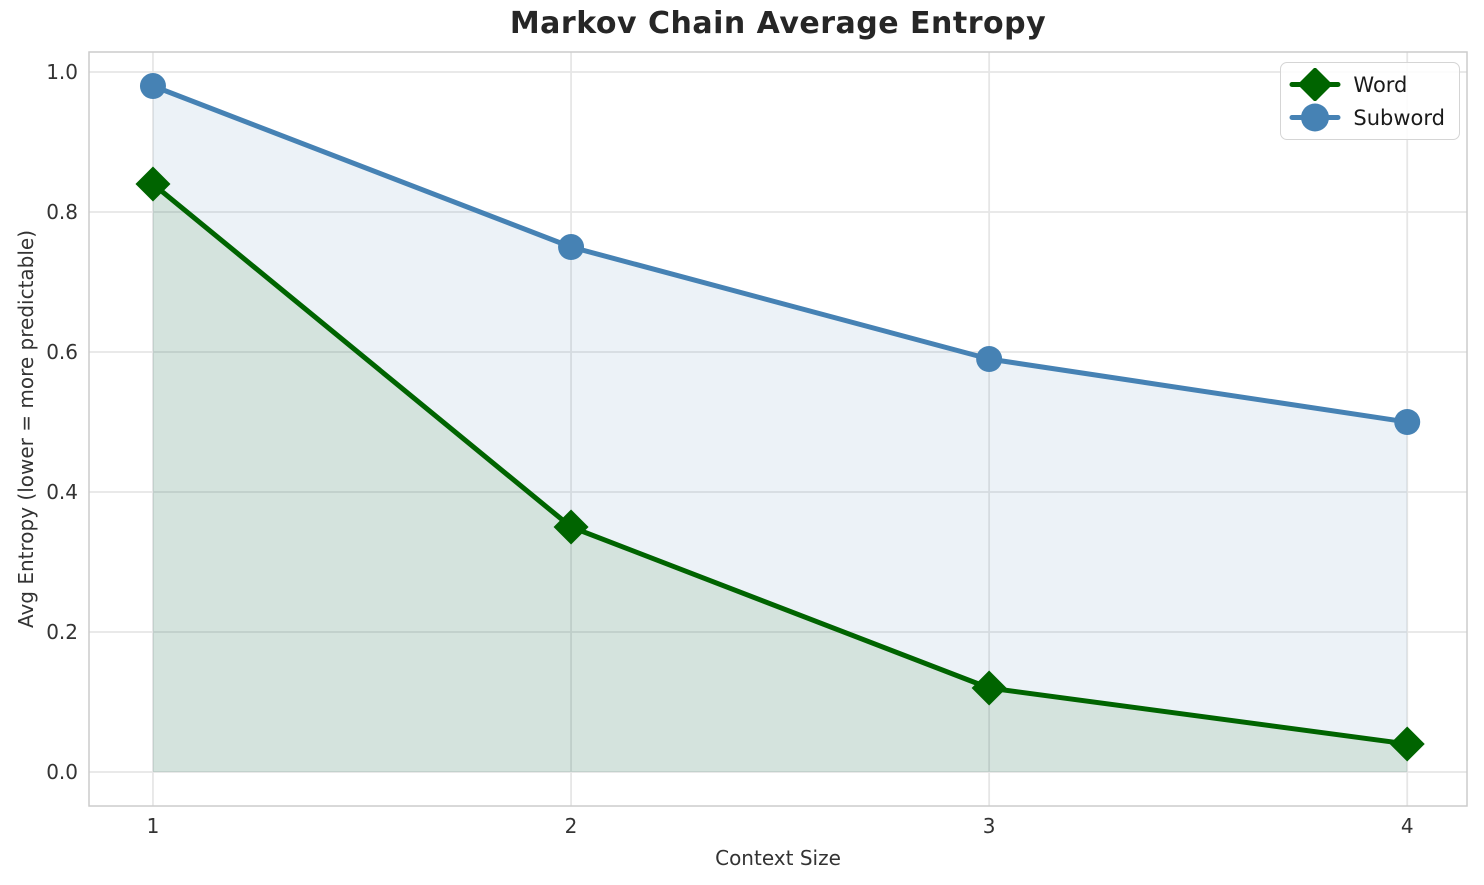 This screenshot has width=1484, height=885. I want to click on y-tick-label: 0.8, so click(62, 212).